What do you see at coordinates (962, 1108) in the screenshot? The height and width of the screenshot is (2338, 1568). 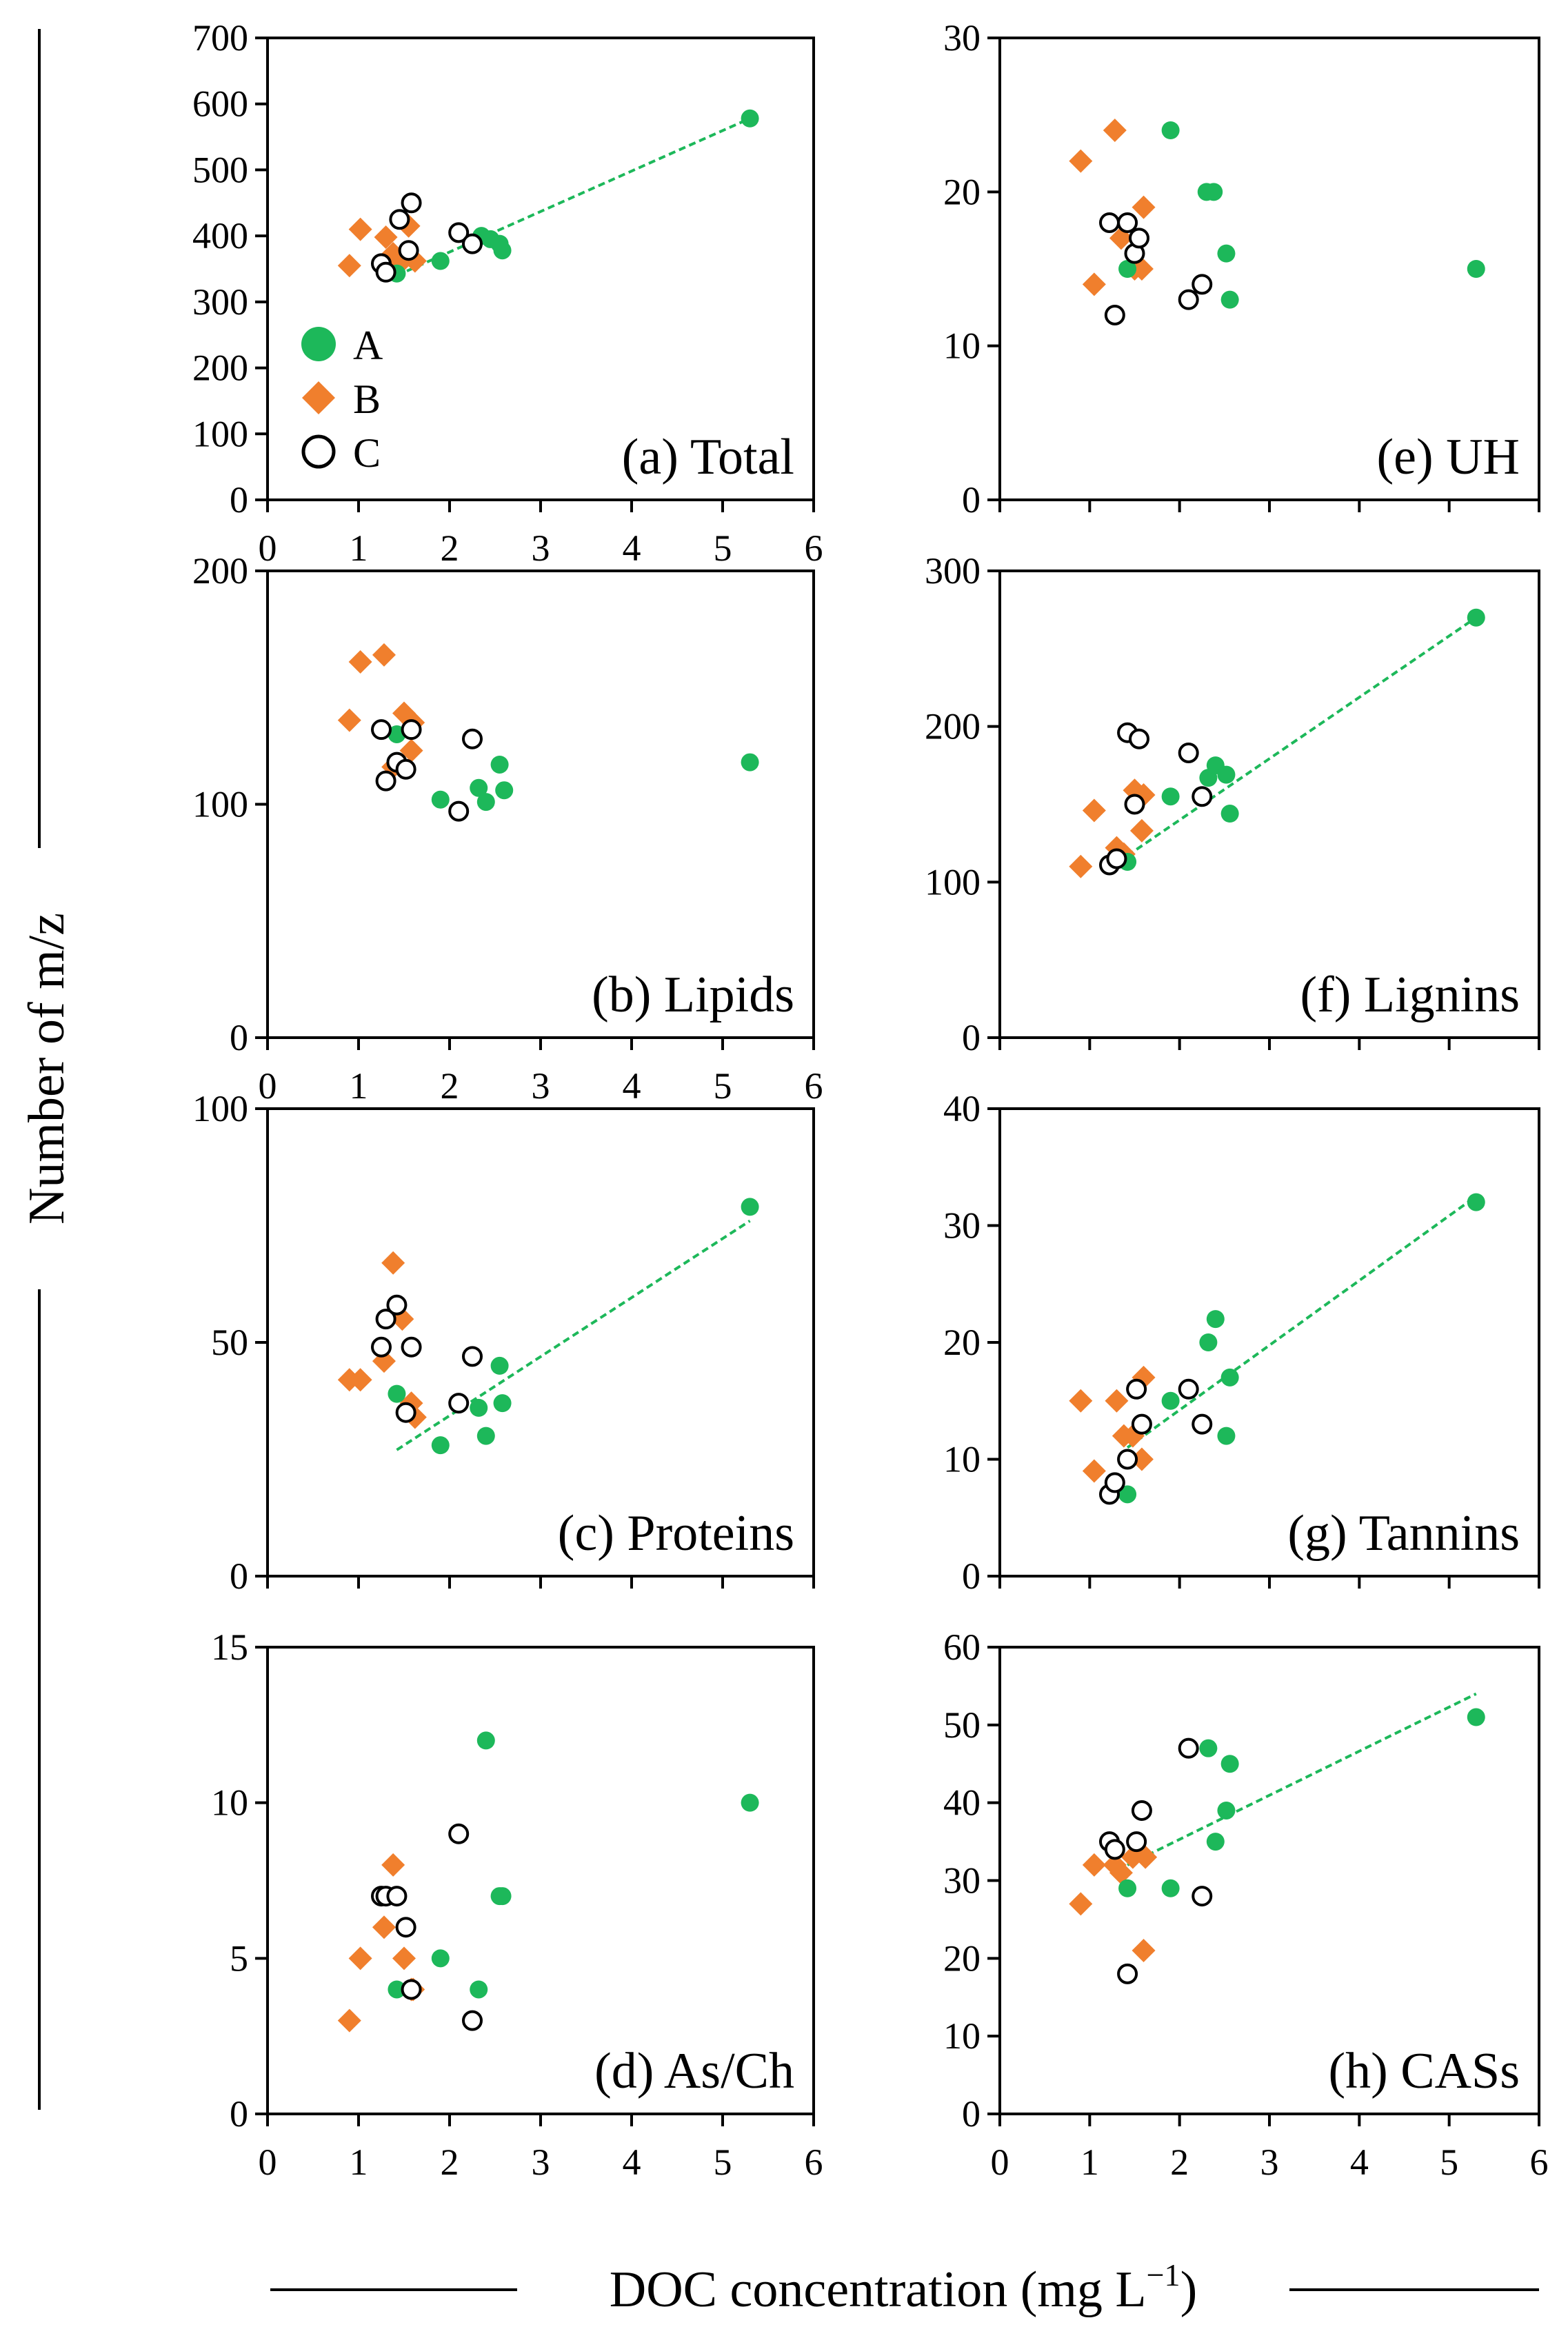 I see `tannins-ytick-label: 40` at bounding box center [962, 1108].